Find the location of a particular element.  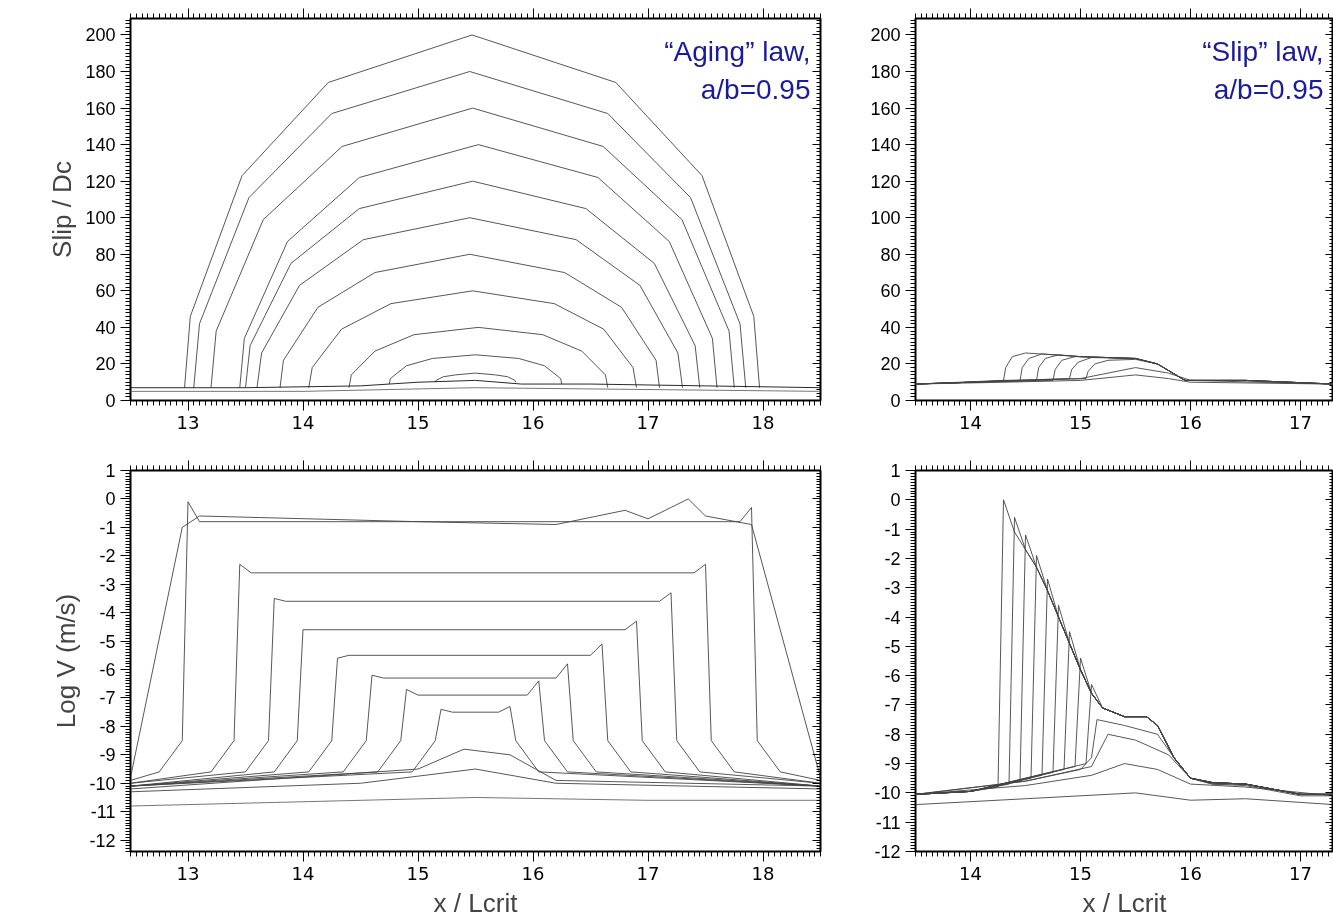

annotation: “Aging” law, is located at coordinates (737, 51).